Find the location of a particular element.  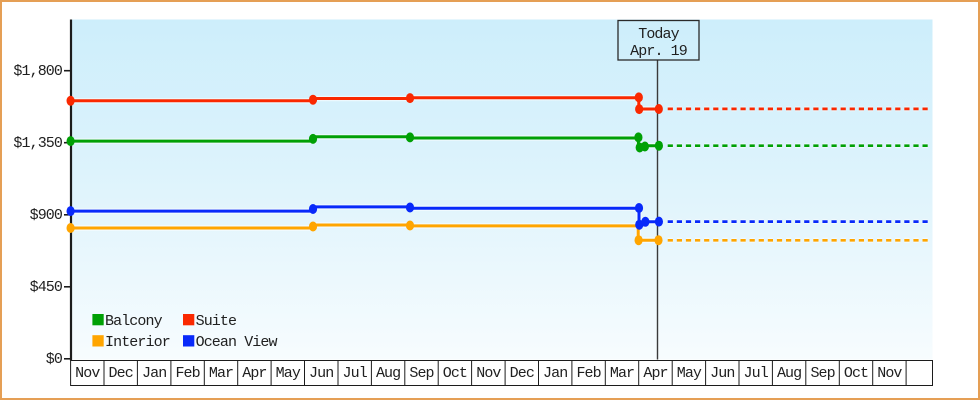

svg-text: Apr. 19 is located at coordinates (658, 51).